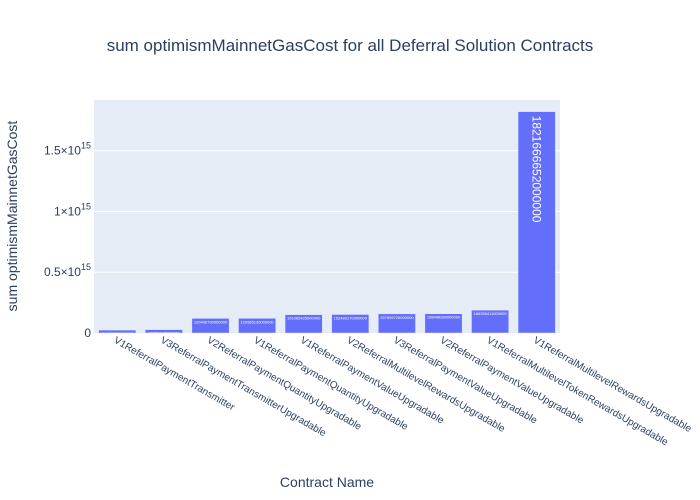 The width and height of the screenshot is (700, 500). I want to click on y-tick-label: 0, so click(87, 333).